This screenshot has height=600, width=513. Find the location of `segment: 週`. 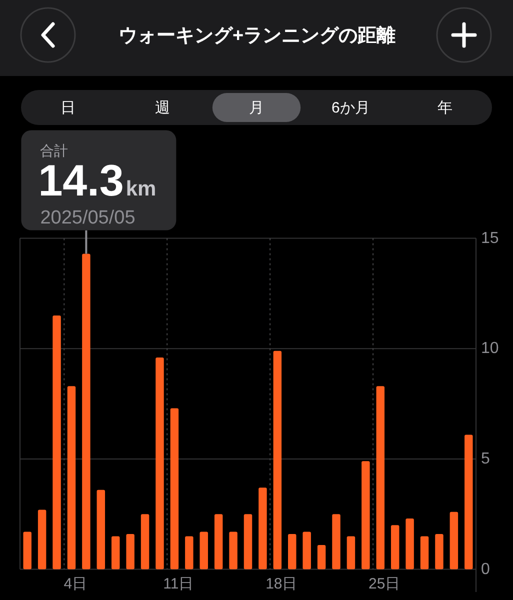

segment: 週 is located at coordinates (162, 108).